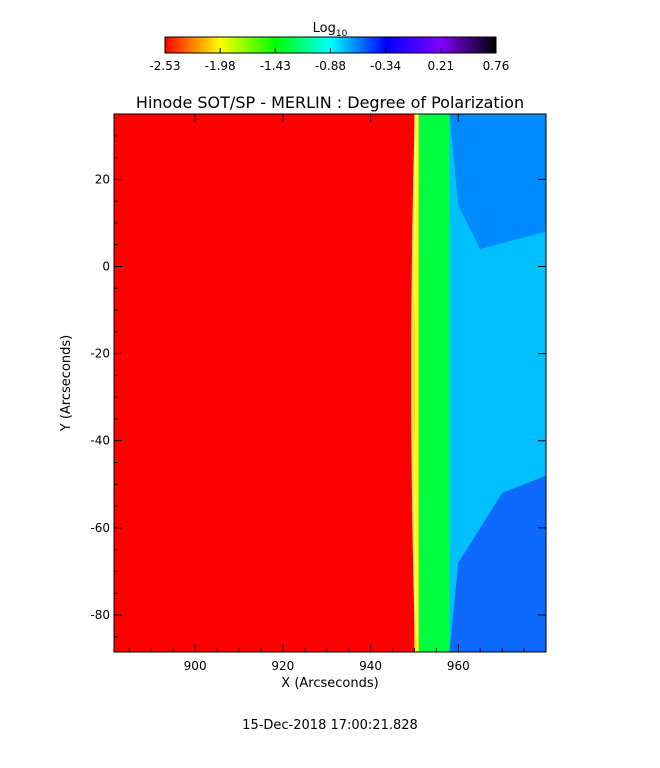 The image size is (660, 768). What do you see at coordinates (416, 383) in the screenshot?
I see `region-limb` at bounding box center [416, 383].